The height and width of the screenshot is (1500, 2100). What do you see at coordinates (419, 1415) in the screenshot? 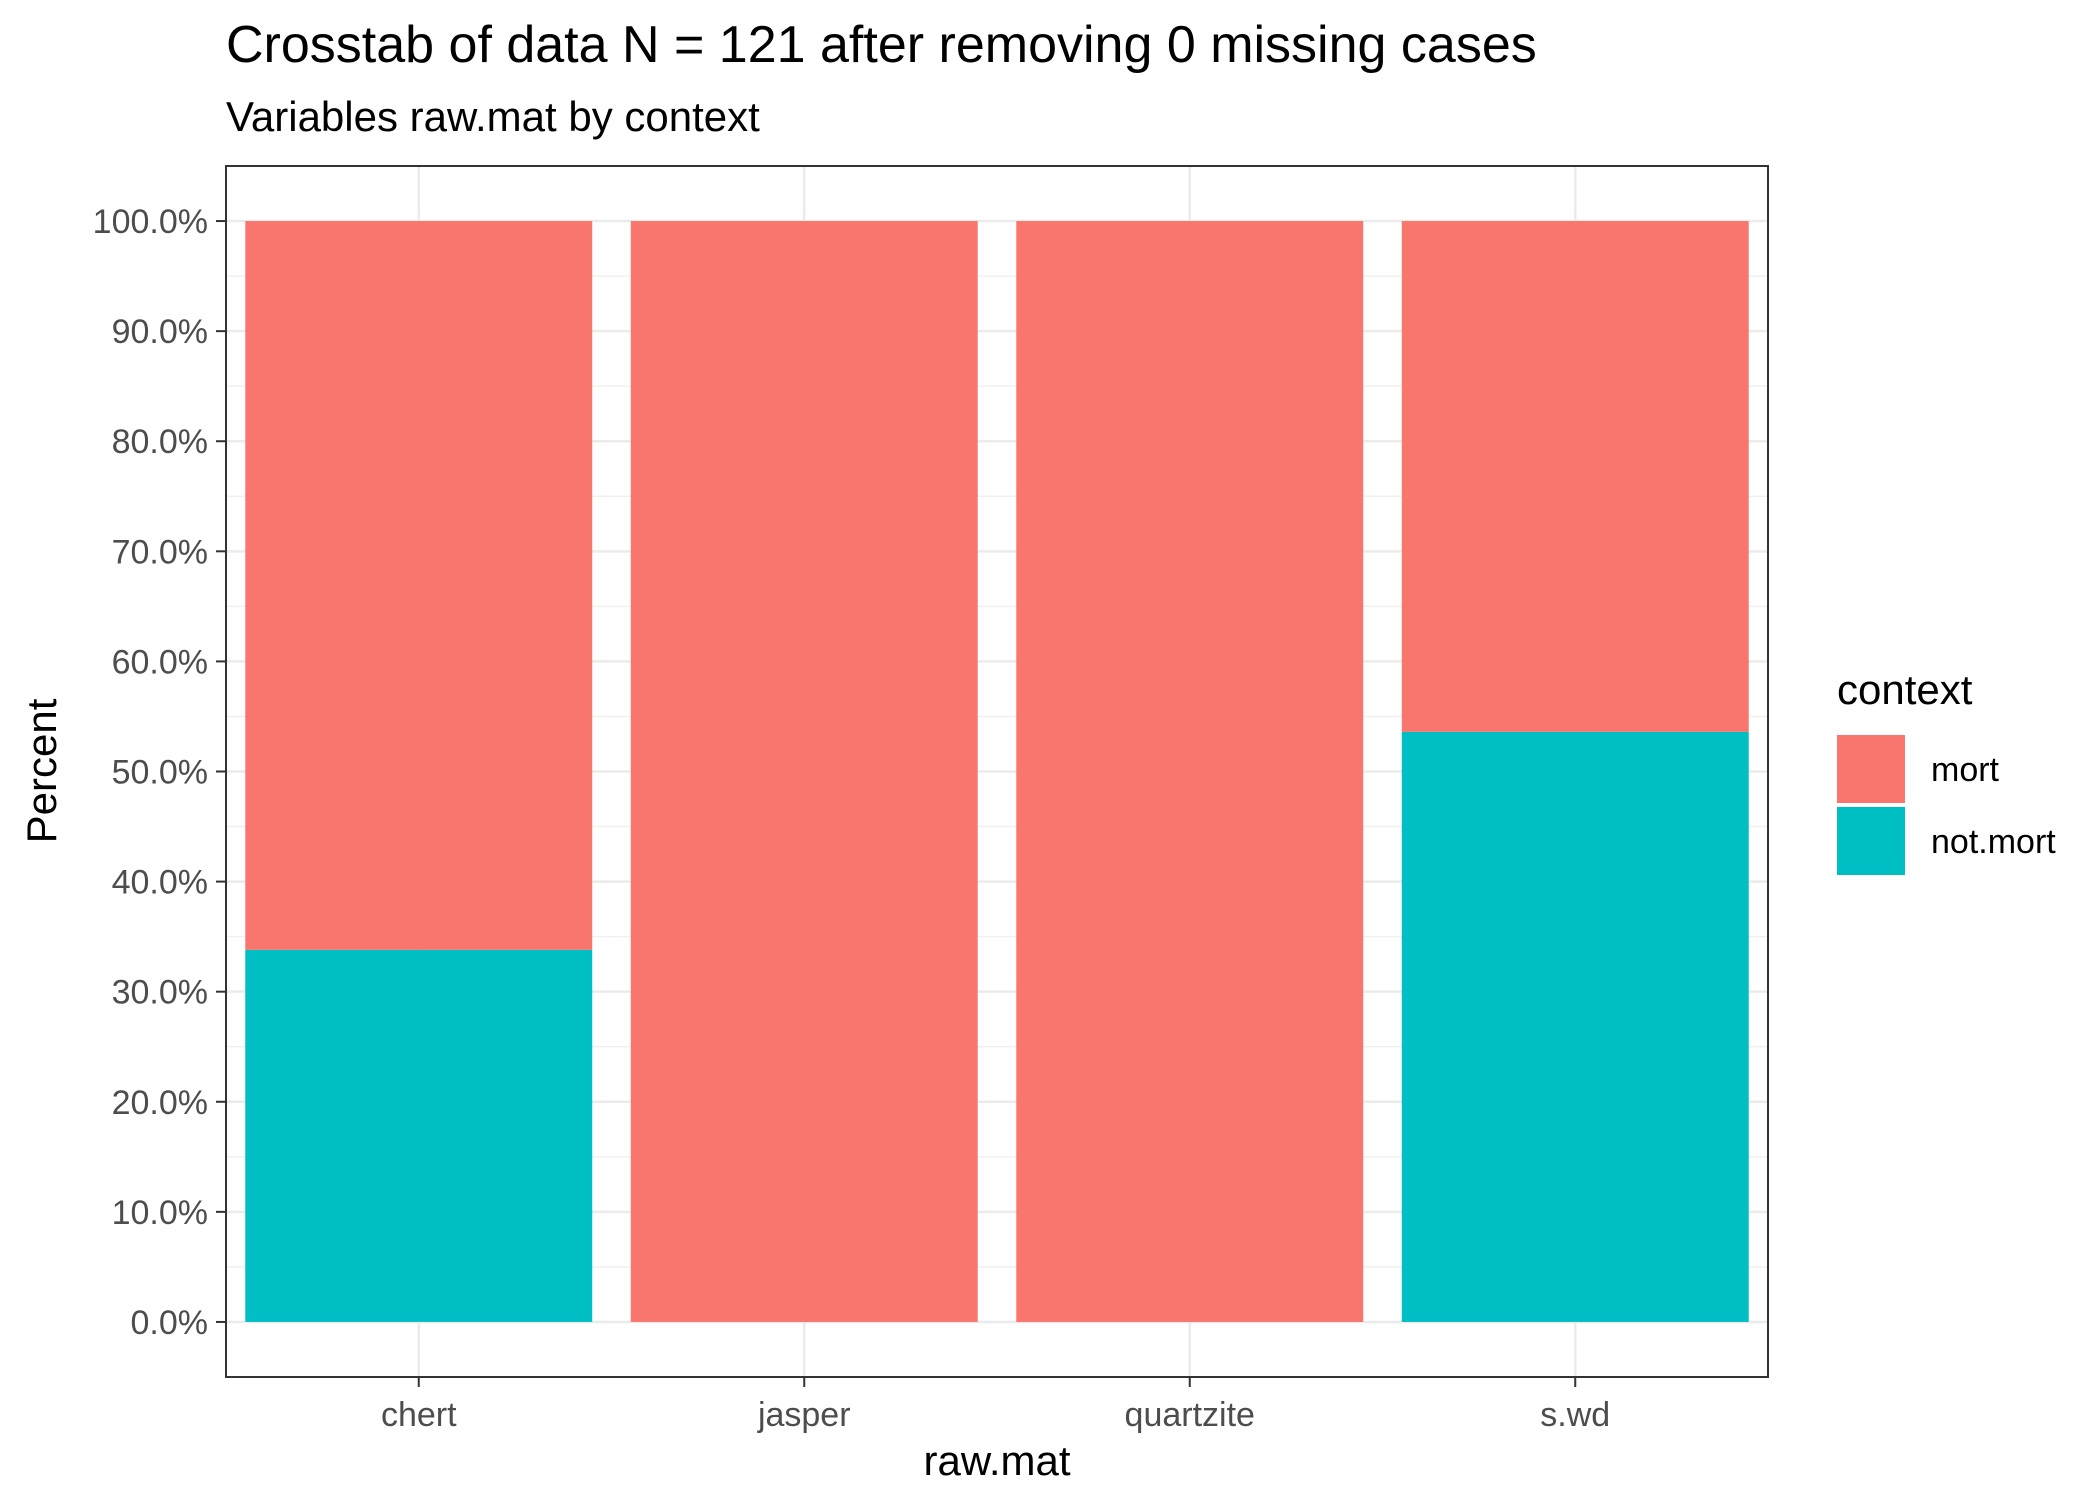
I see `x-tick-label: chert` at bounding box center [419, 1415].